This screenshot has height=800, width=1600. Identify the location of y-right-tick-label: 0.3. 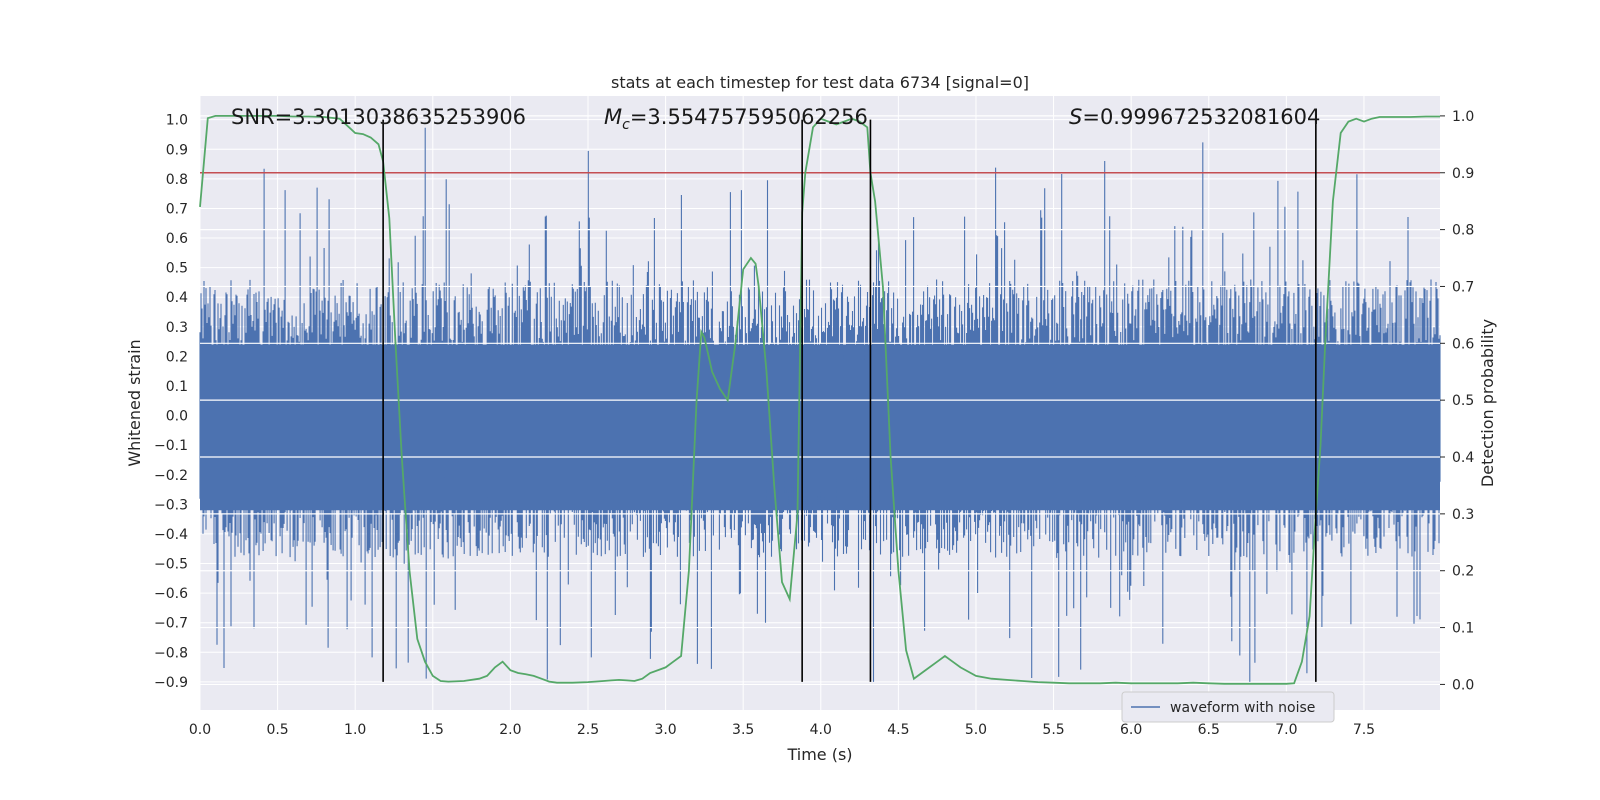
(1463, 515).